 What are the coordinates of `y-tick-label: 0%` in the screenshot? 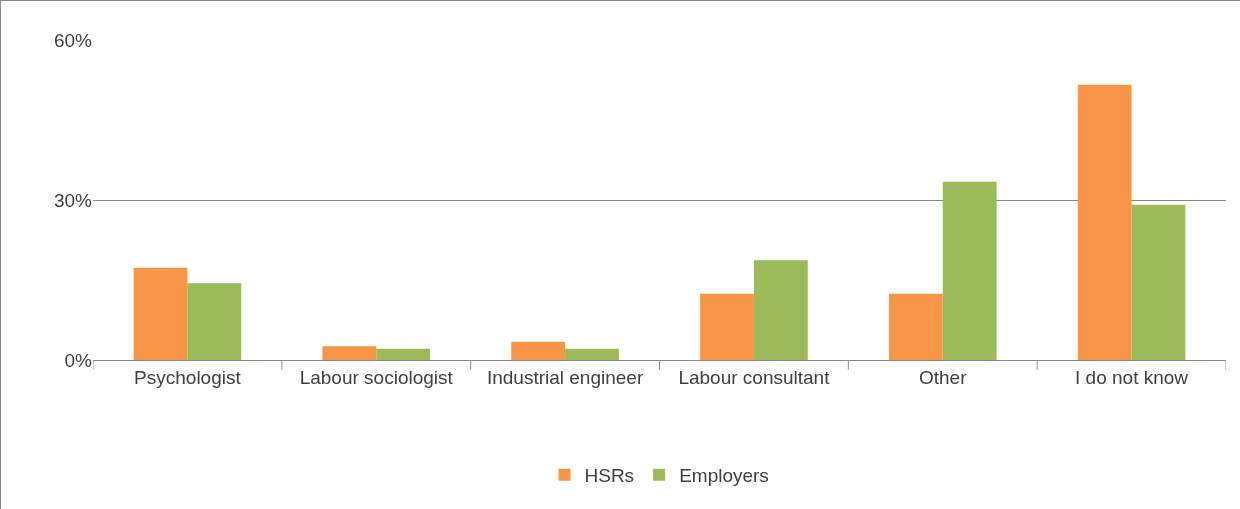 It's located at (78, 360).